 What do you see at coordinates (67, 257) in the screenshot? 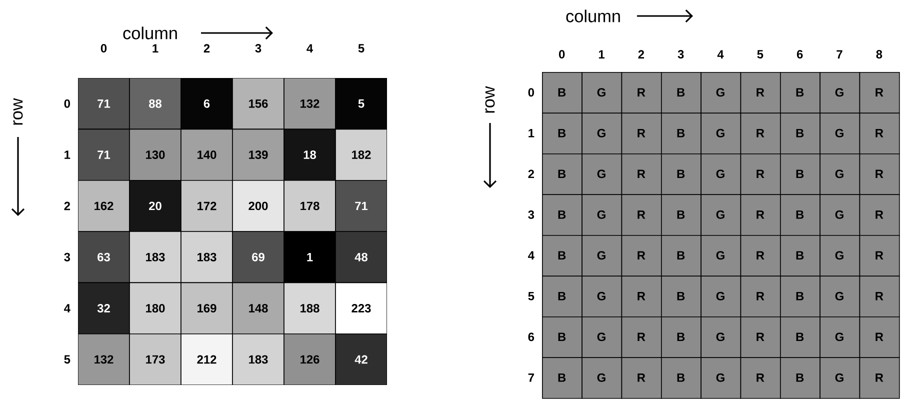
I see `y-tick-label: 3` at bounding box center [67, 257].